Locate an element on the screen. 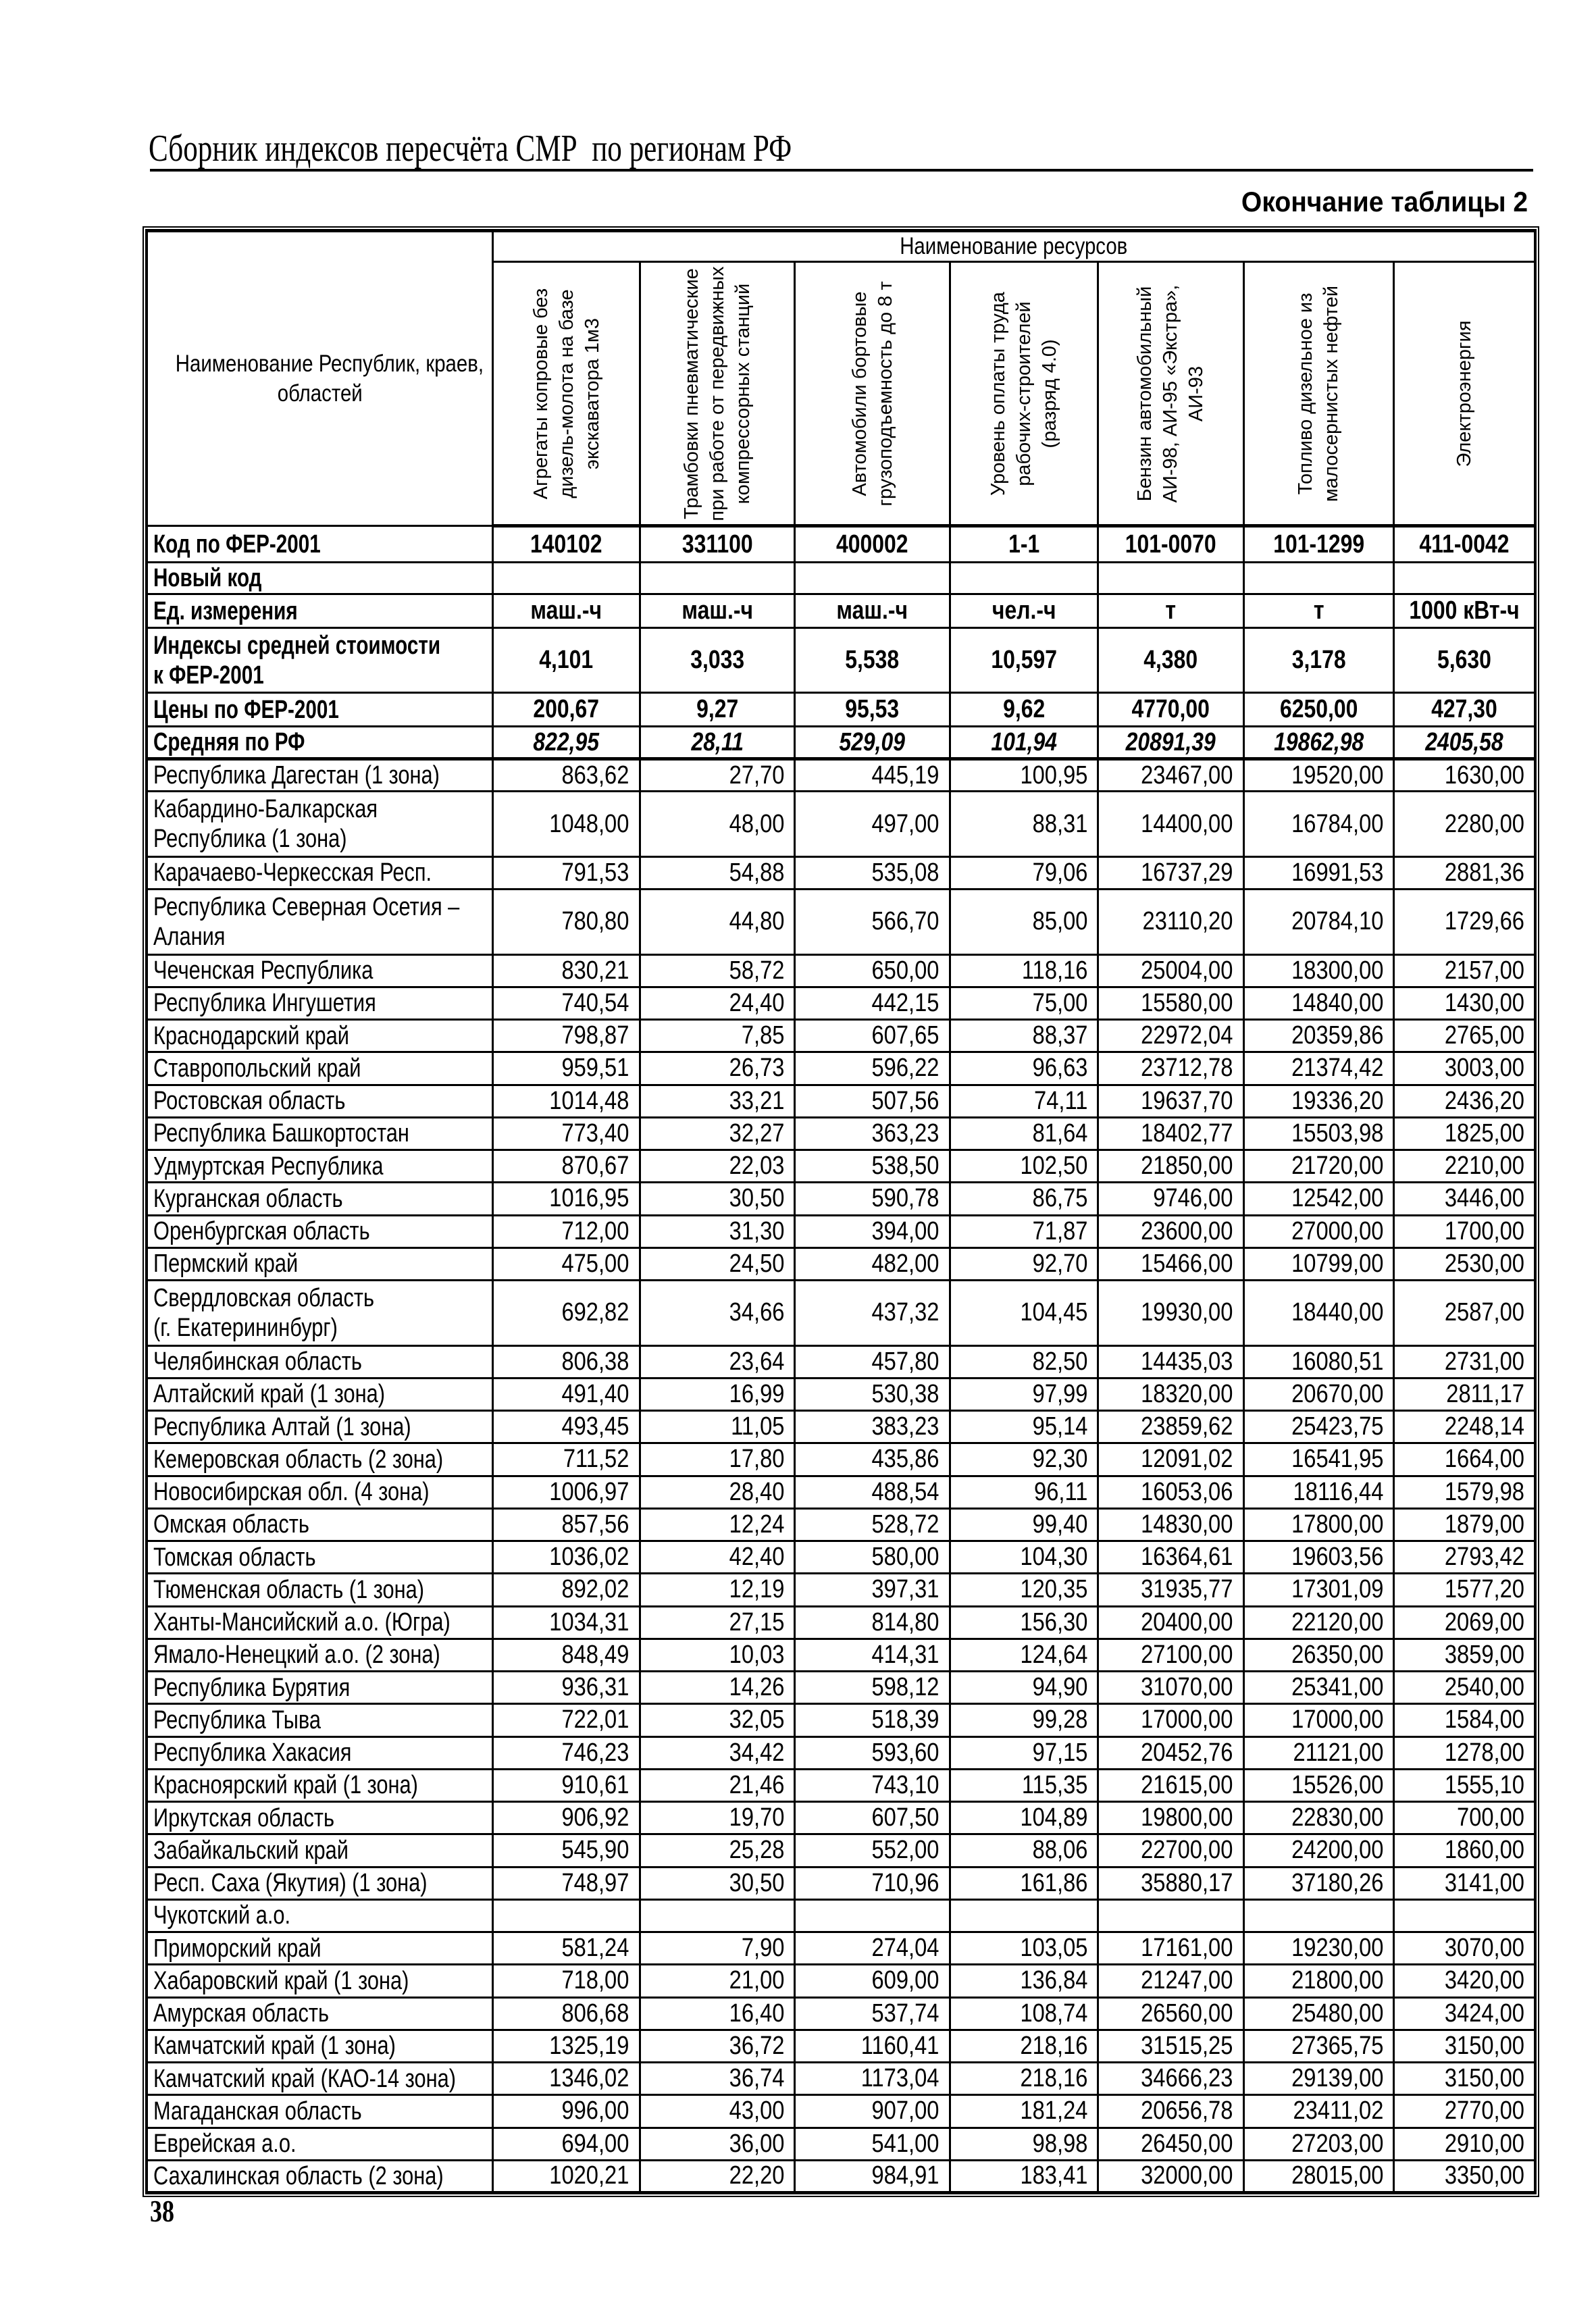 This screenshot has height=2318, width=1596. region-value-text: 475,00 is located at coordinates (595, 1263).